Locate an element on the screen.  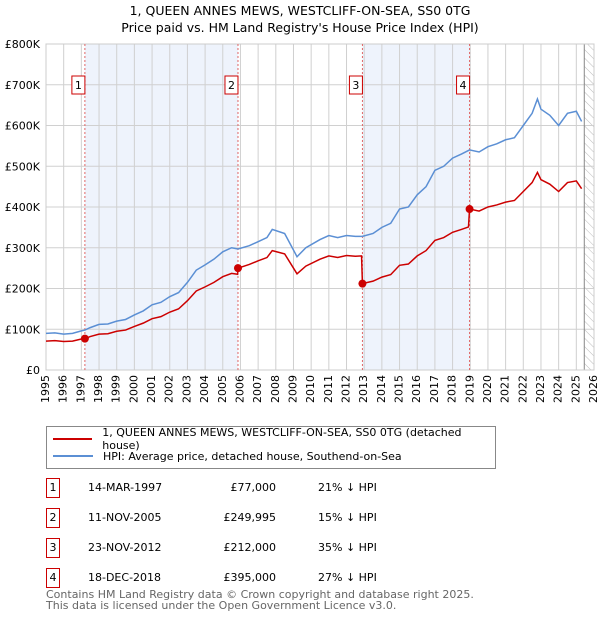
y-tick-label: £200K is located at coordinates (23, 289).